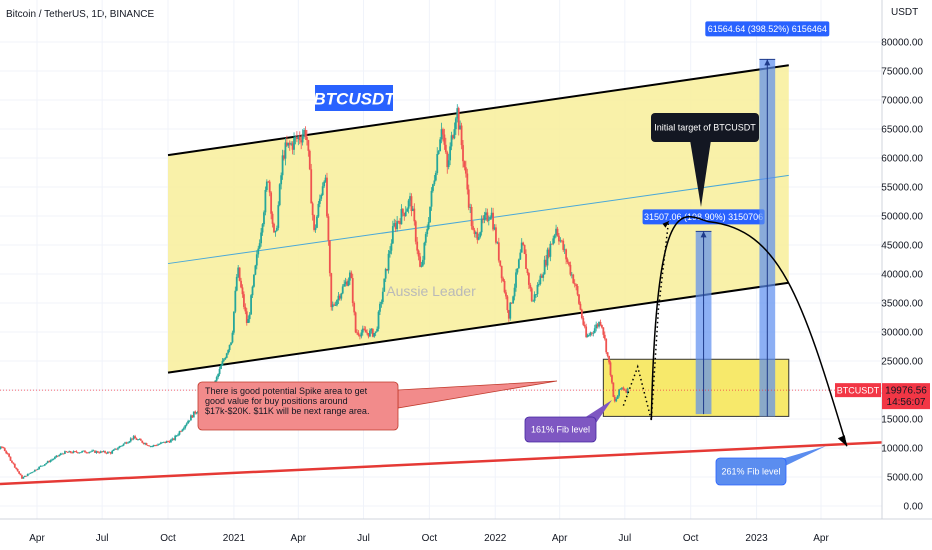 The height and width of the screenshot is (550, 932). What do you see at coordinates (495, 538) in the screenshot?
I see `time-tick-label: 2022` at bounding box center [495, 538].